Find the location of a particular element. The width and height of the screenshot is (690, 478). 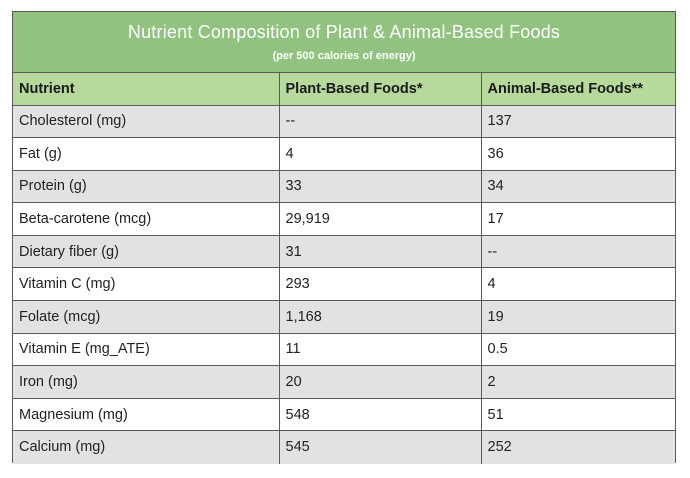

plant-based-value-cell: 20 is located at coordinates (380, 382).